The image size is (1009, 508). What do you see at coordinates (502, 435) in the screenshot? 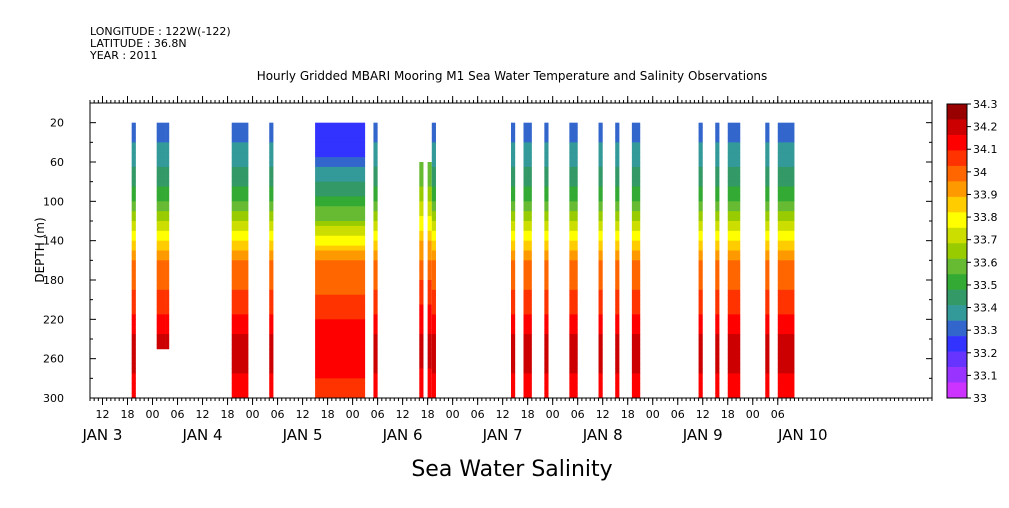
I see `x-day-label: JAN 7` at bounding box center [502, 435].